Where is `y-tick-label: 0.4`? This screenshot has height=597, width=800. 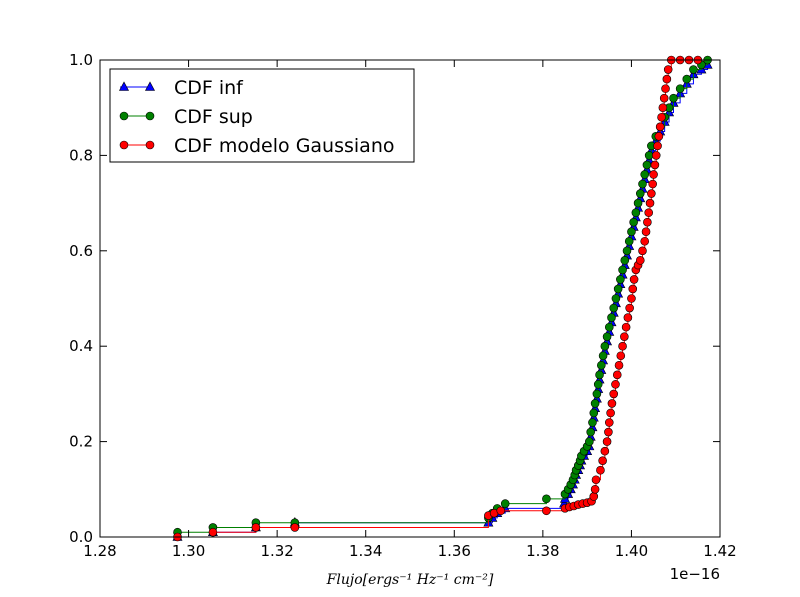
y-tick-label: 0.4 is located at coordinates (81, 346).